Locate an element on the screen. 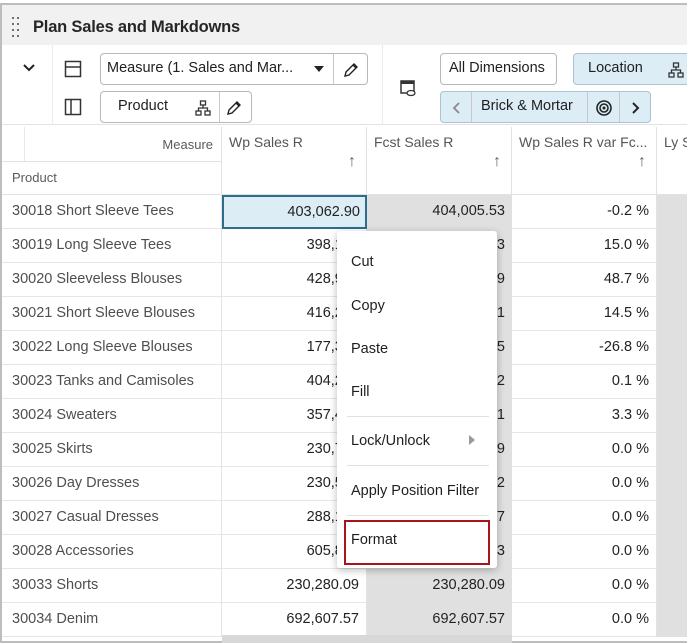 This screenshot has width=687, height=643. location-label: Location is located at coordinates (615, 68).